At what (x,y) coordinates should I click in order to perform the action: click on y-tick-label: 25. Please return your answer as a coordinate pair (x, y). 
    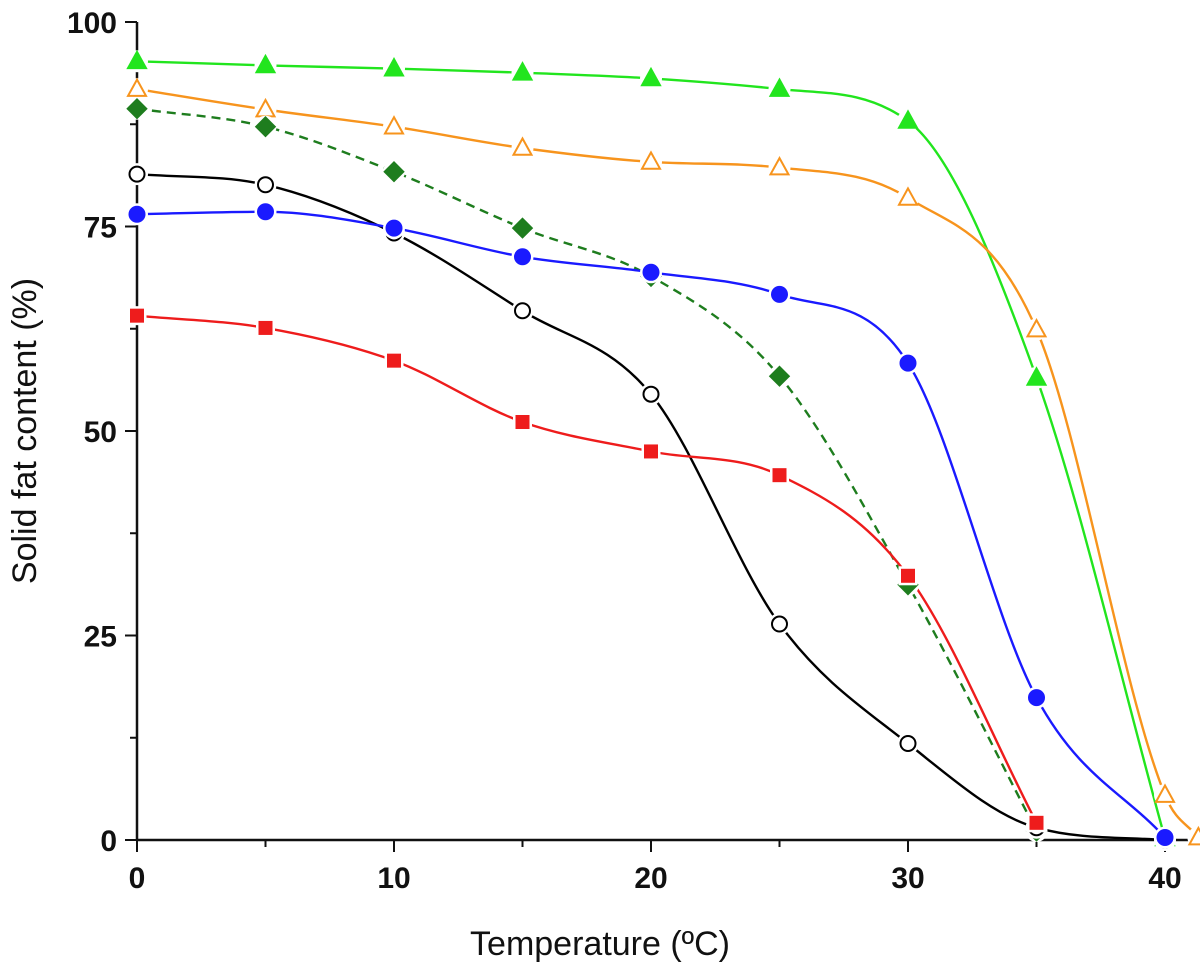
    Looking at the image, I should click on (100, 637).